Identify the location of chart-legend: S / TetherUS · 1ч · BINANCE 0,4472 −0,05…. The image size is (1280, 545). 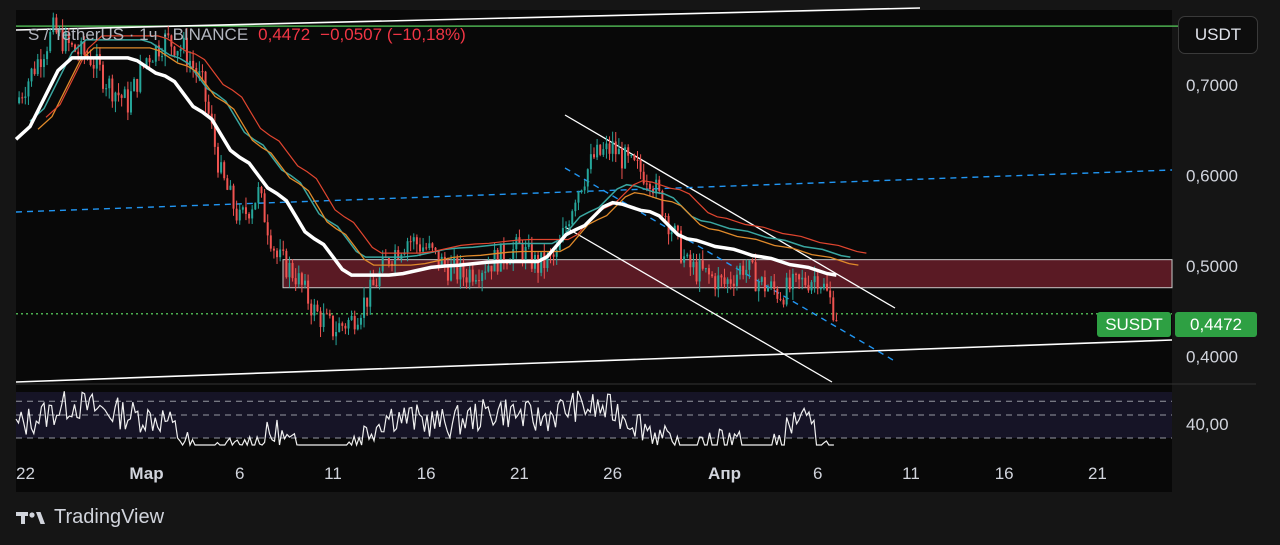
(247, 35).